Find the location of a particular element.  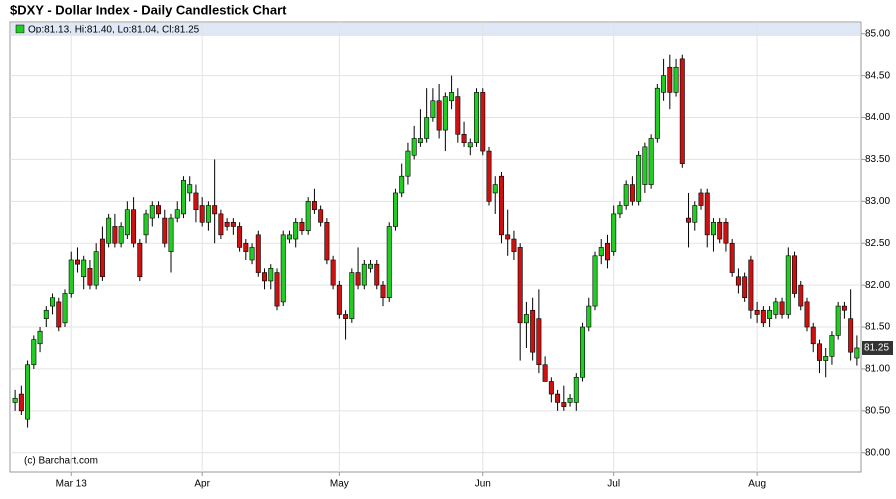

y-tick-label: 80.00 is located at coordinates (877, 452).